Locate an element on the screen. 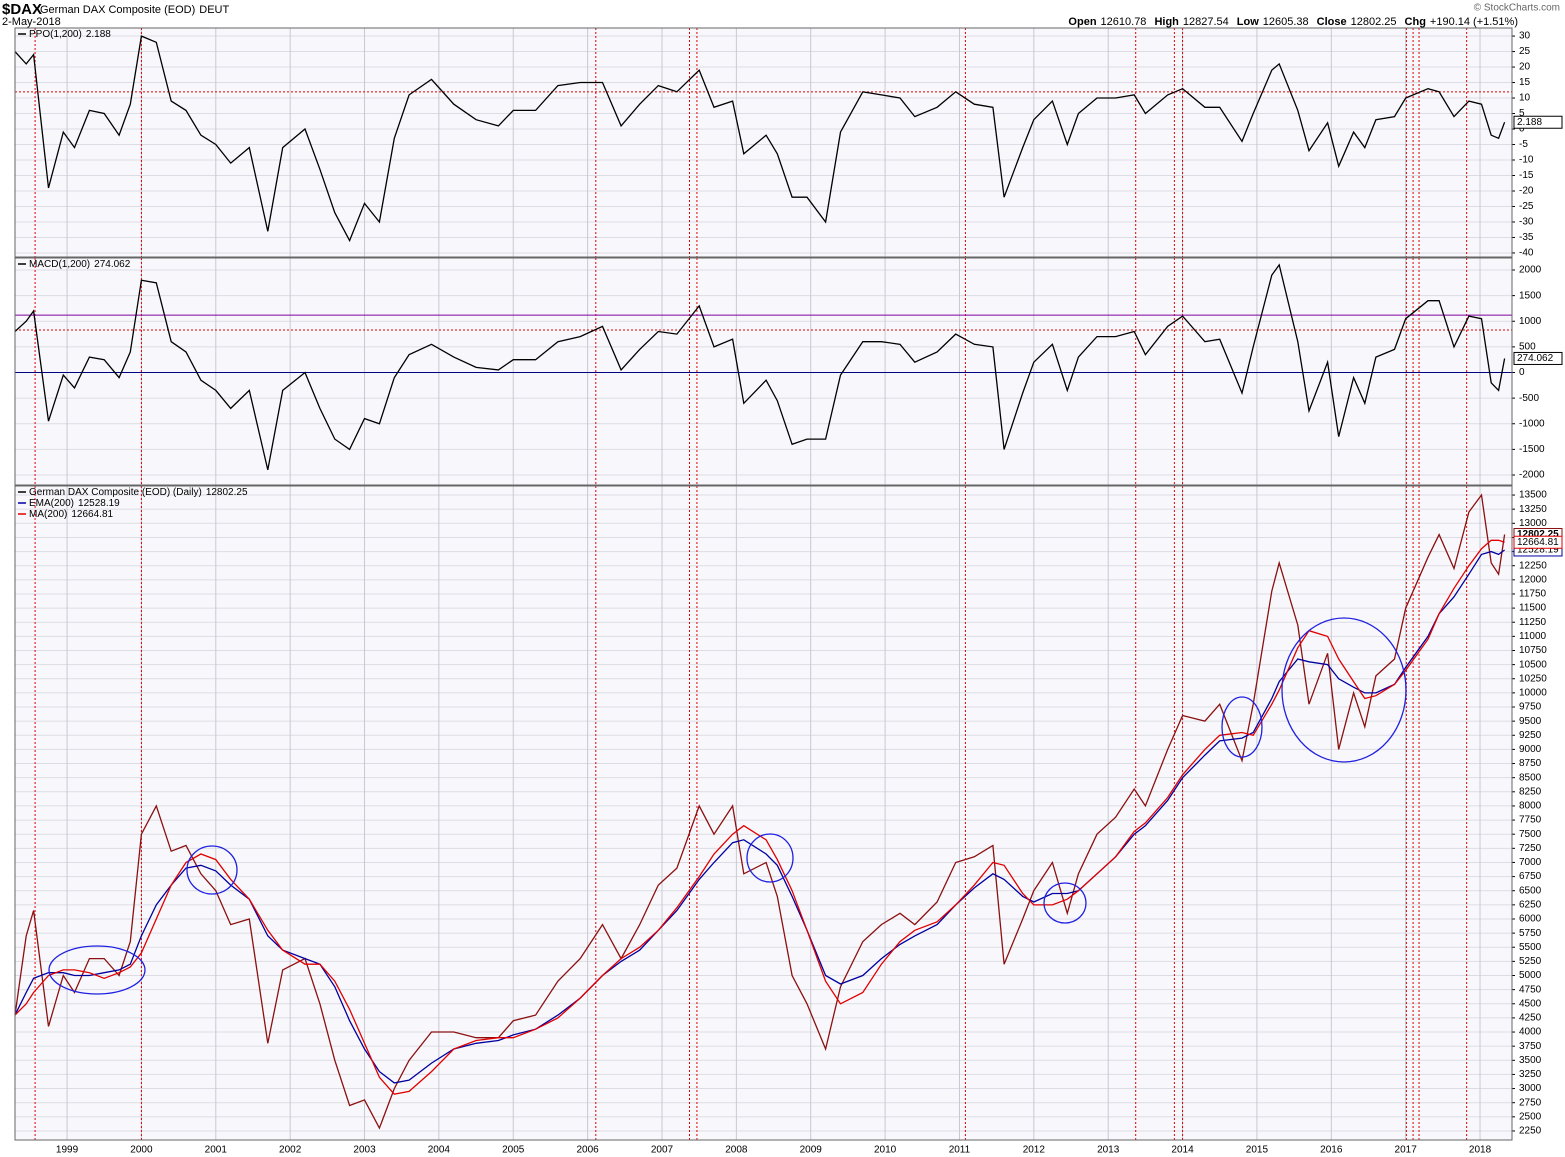  value-tag-label: 12802.25 is located at coordinates (1538, 534).